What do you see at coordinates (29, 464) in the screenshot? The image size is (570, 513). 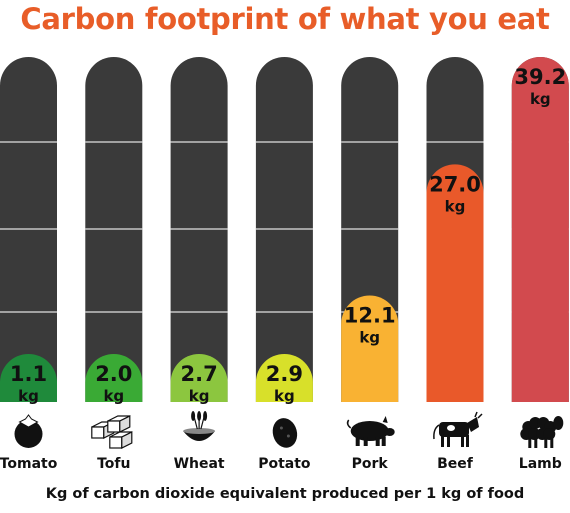 I see `category-label: Tomato` at bounding box center [29, 464].